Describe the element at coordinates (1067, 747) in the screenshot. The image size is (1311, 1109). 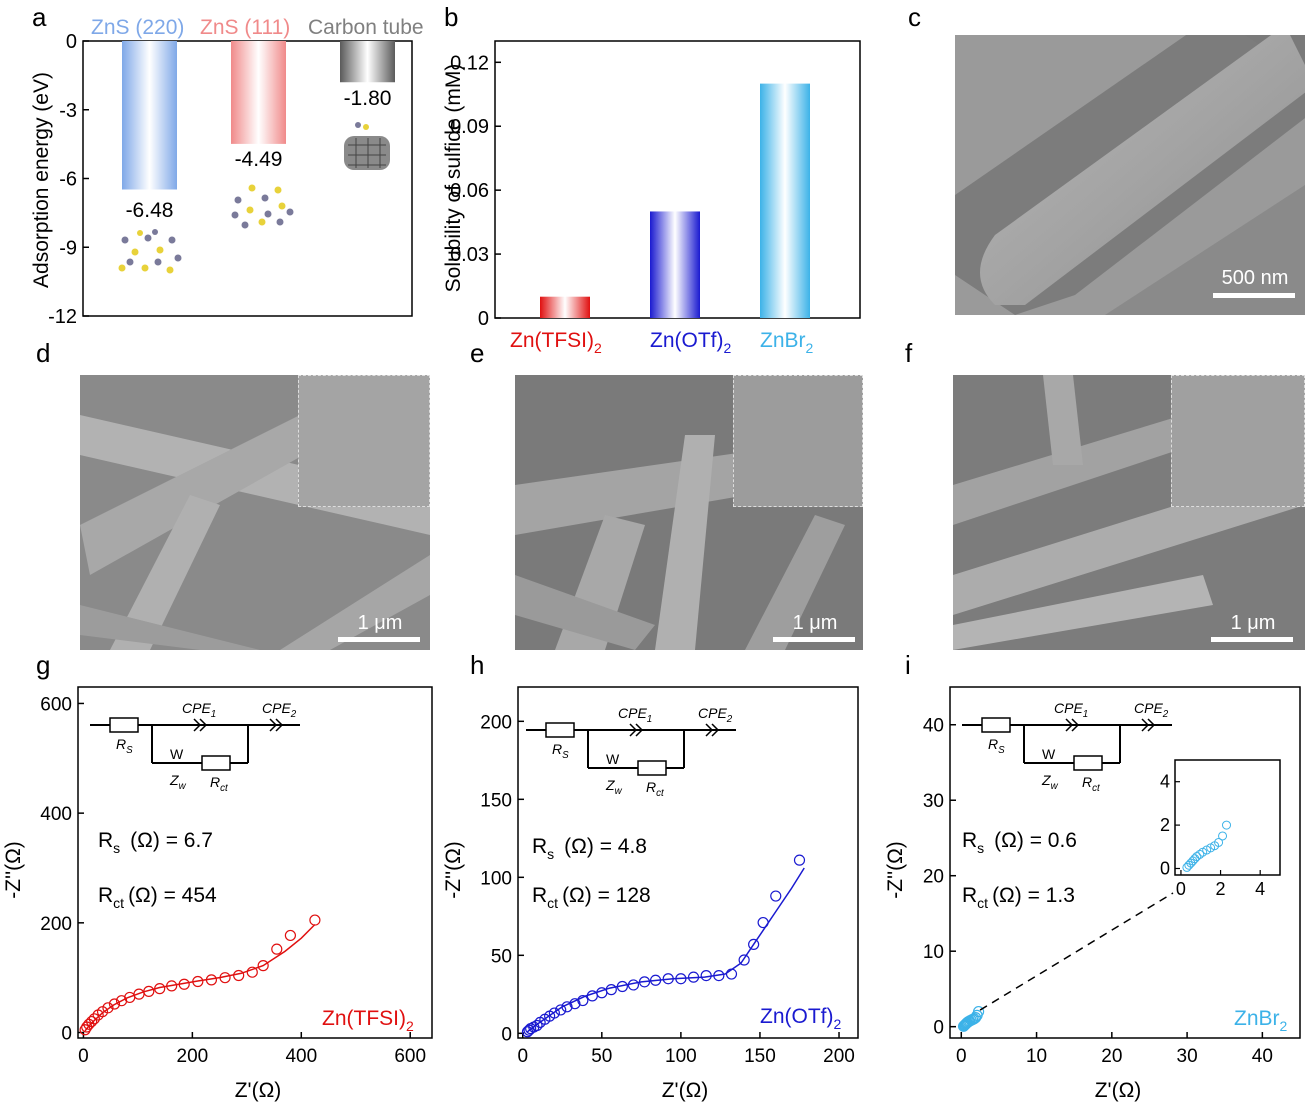
I see `circuit-diagram-i: CPE1 CPE2 RS W Zw Rct` at that location.